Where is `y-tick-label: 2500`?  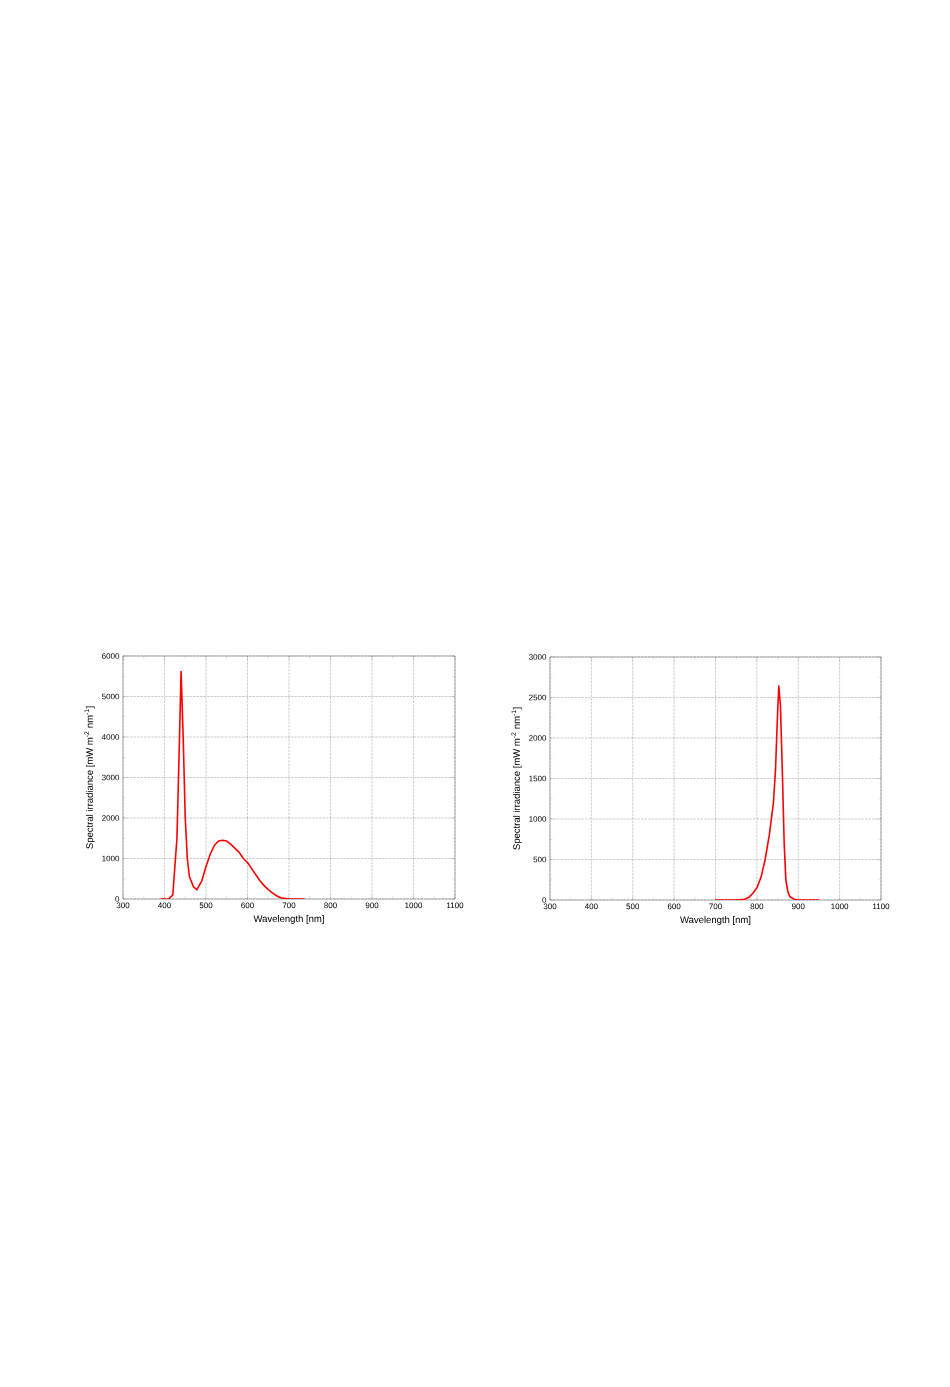
y-tick-label: 2500 is located at coordinates (538, 697).